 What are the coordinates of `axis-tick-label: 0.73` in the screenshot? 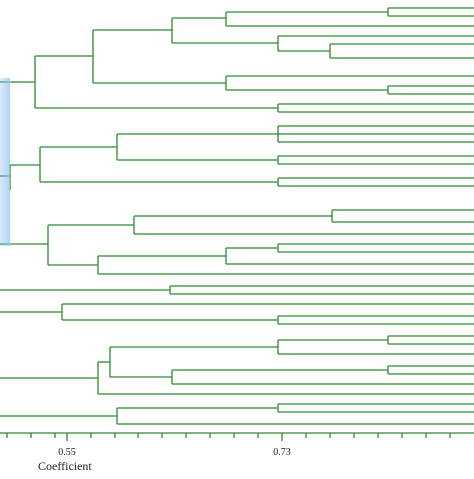 It's located at (282, 452).